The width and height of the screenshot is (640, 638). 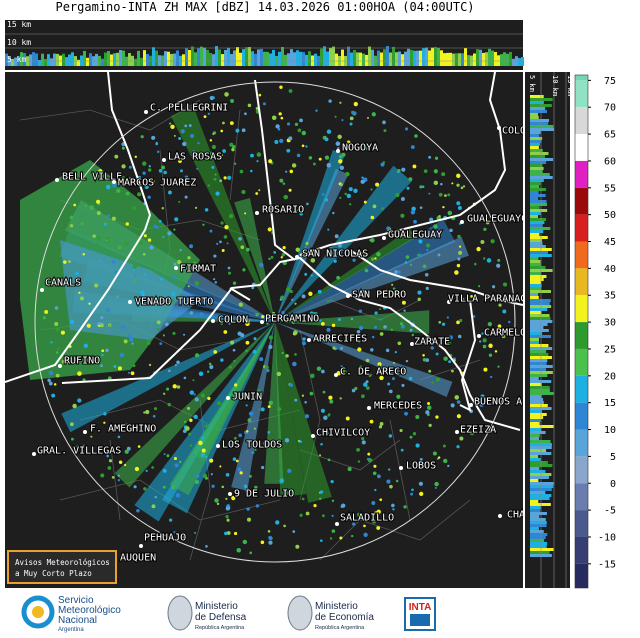 I want to click on colorbar-segment, so click(x=581, y=228).